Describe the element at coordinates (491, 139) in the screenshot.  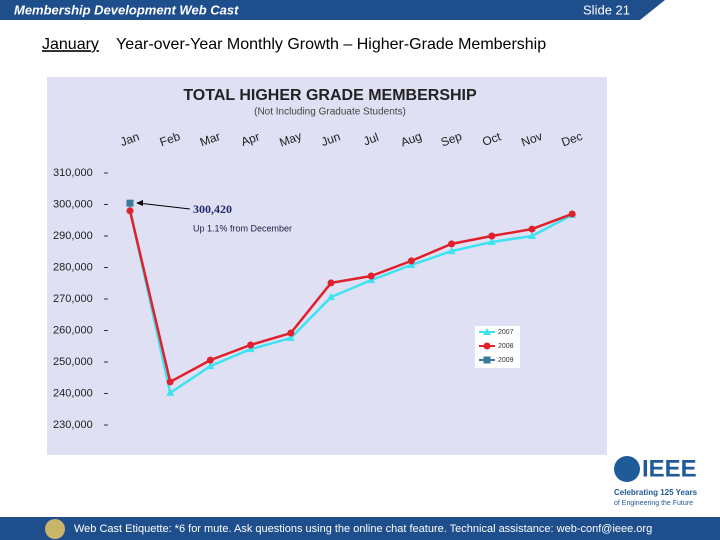
I see `x-tick-label: Oct` at that location.